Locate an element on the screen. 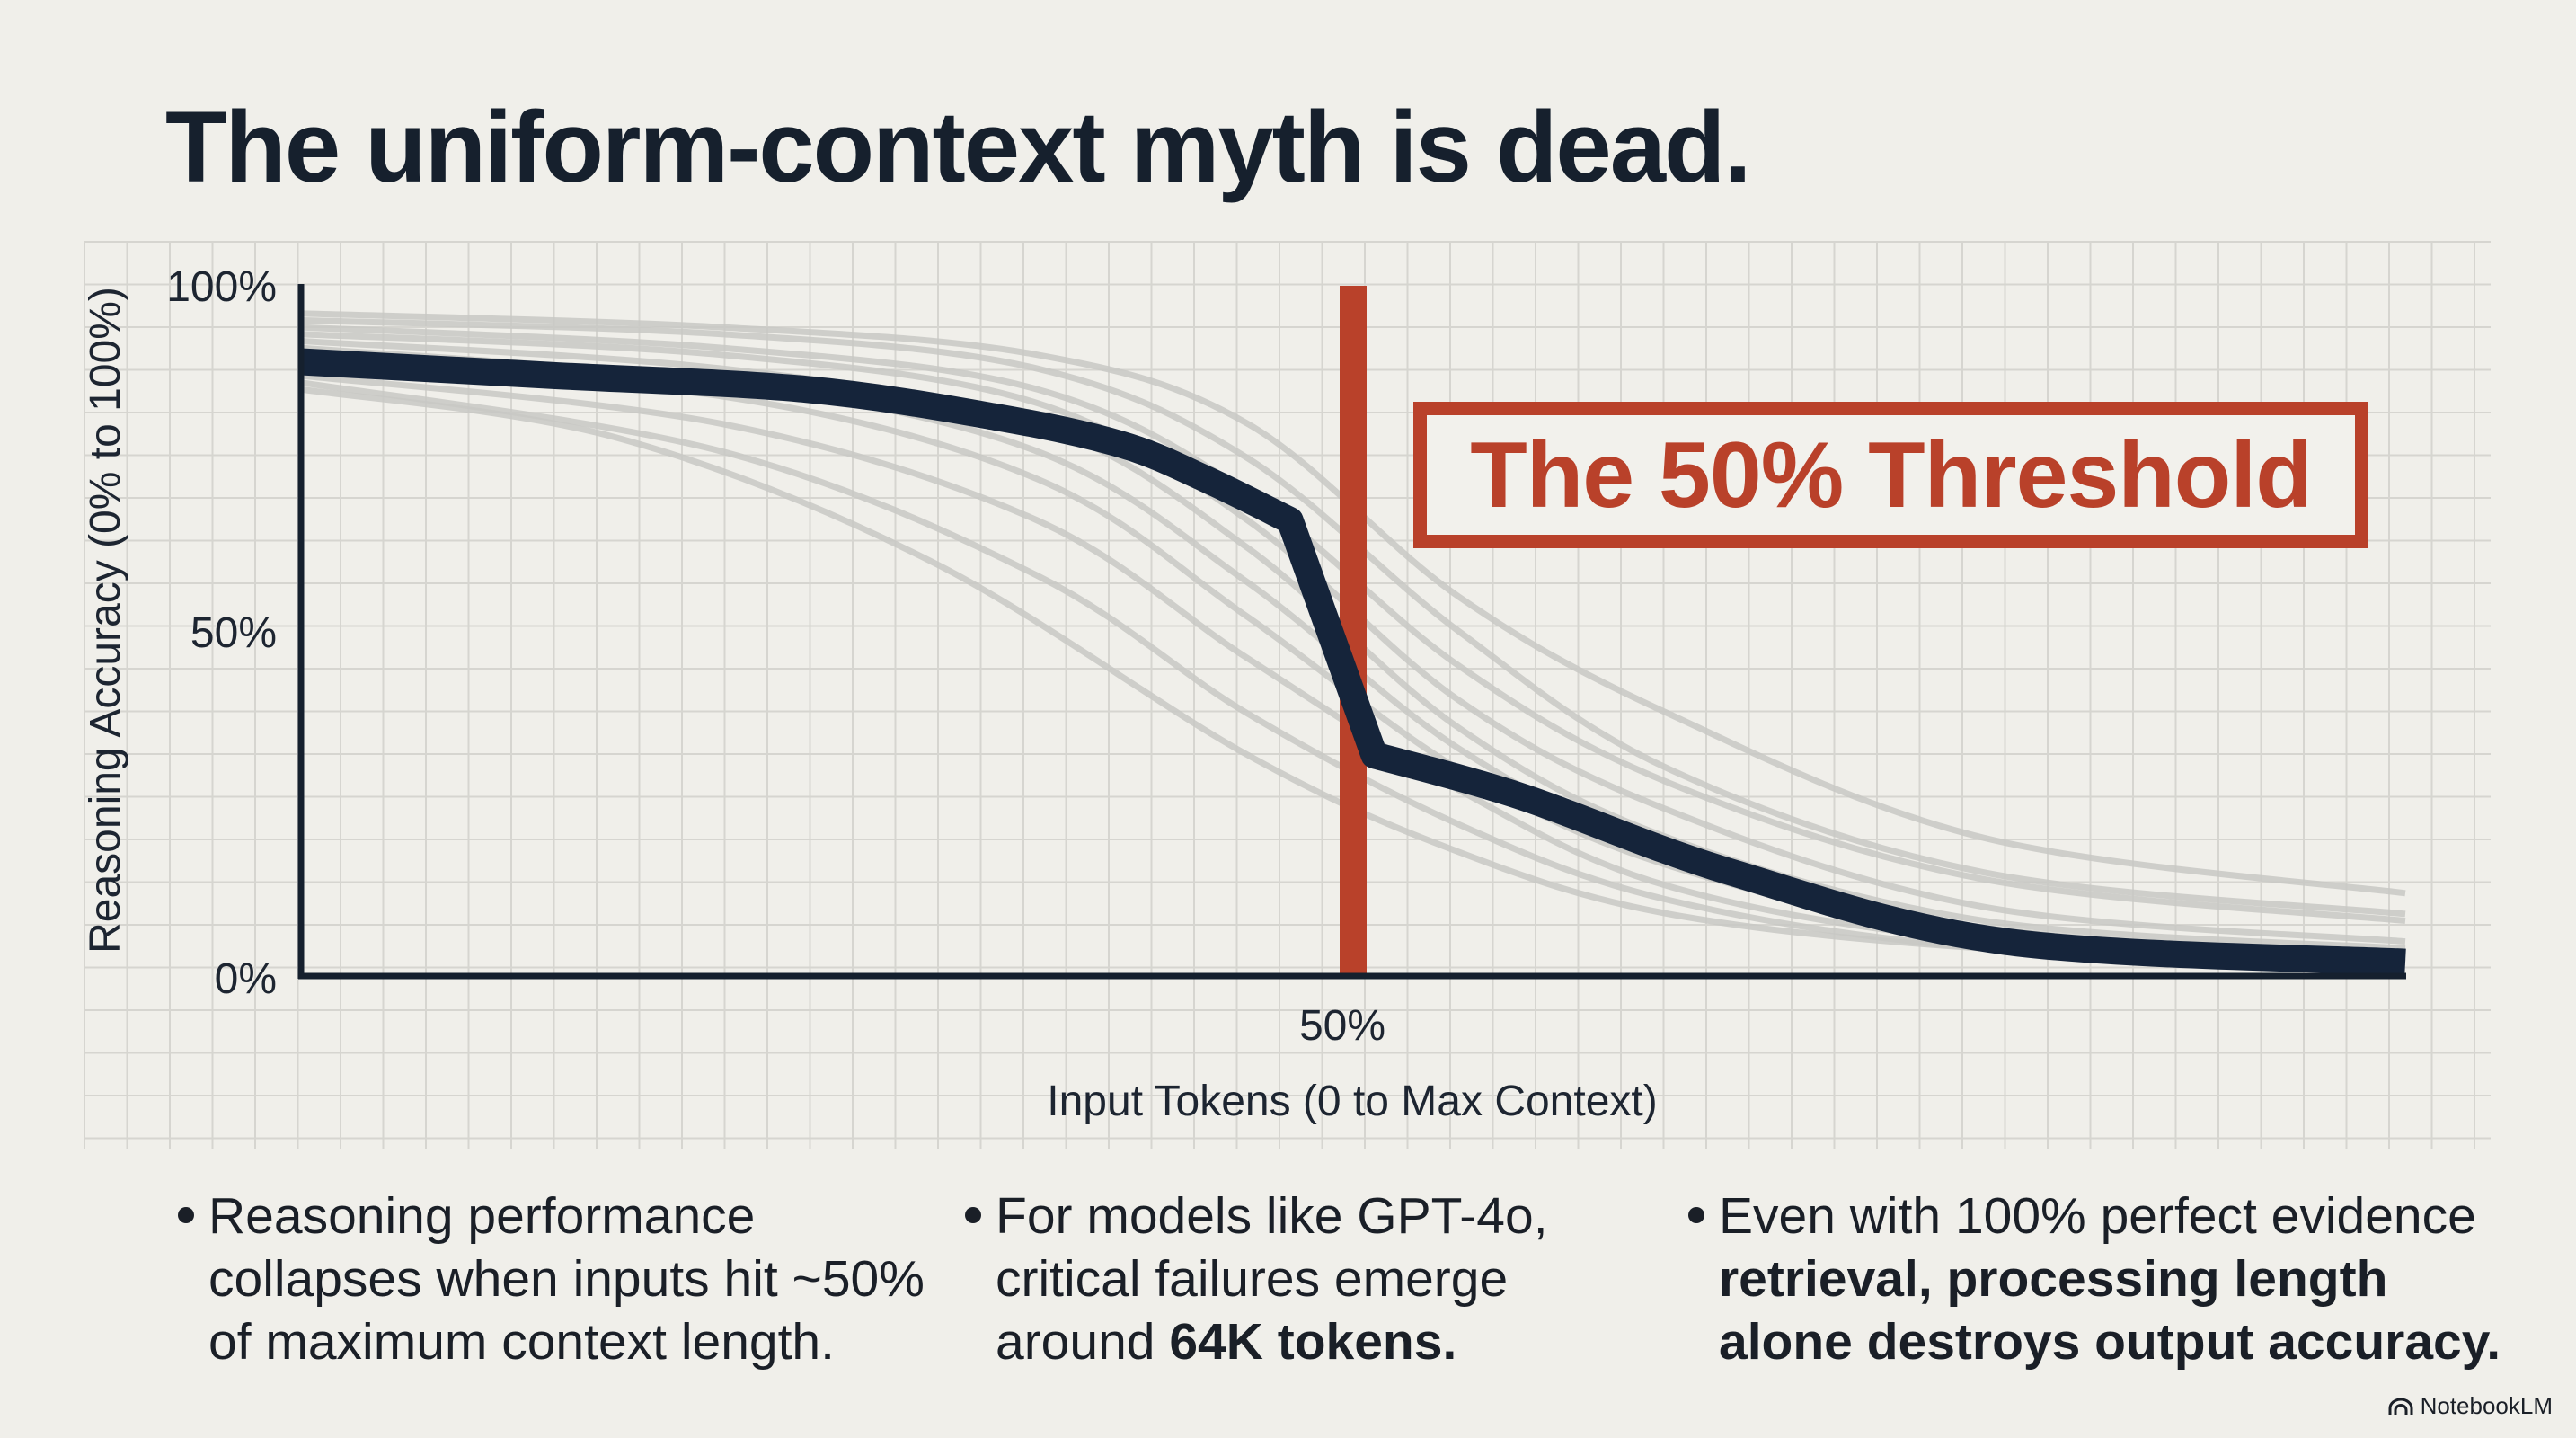 This screenshot has height=1438, width=2576. bullet-line: Reasoning performance is located at coordinates (566, 1216).